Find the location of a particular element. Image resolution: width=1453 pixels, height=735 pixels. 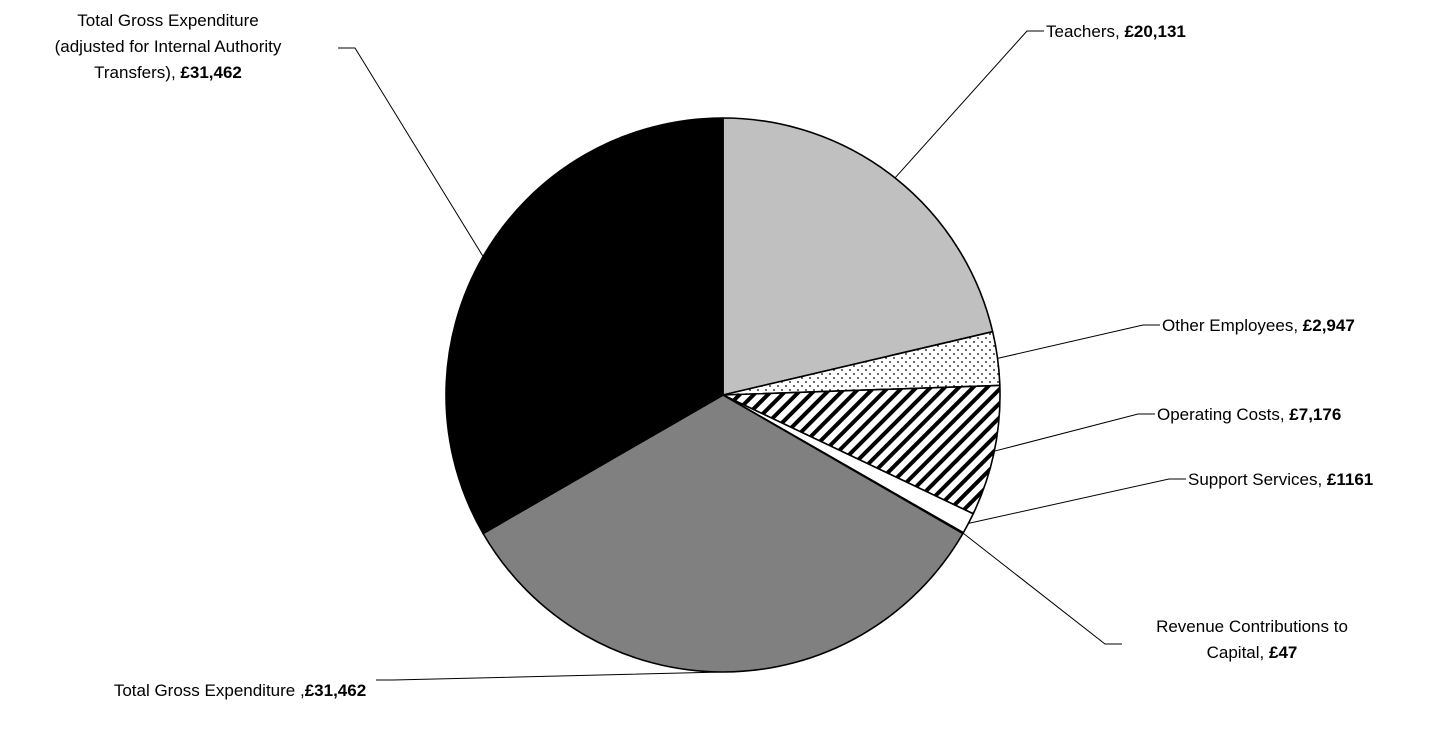

slice-label-4: Support Services, £1161 is located at coordinates (1280, 479).